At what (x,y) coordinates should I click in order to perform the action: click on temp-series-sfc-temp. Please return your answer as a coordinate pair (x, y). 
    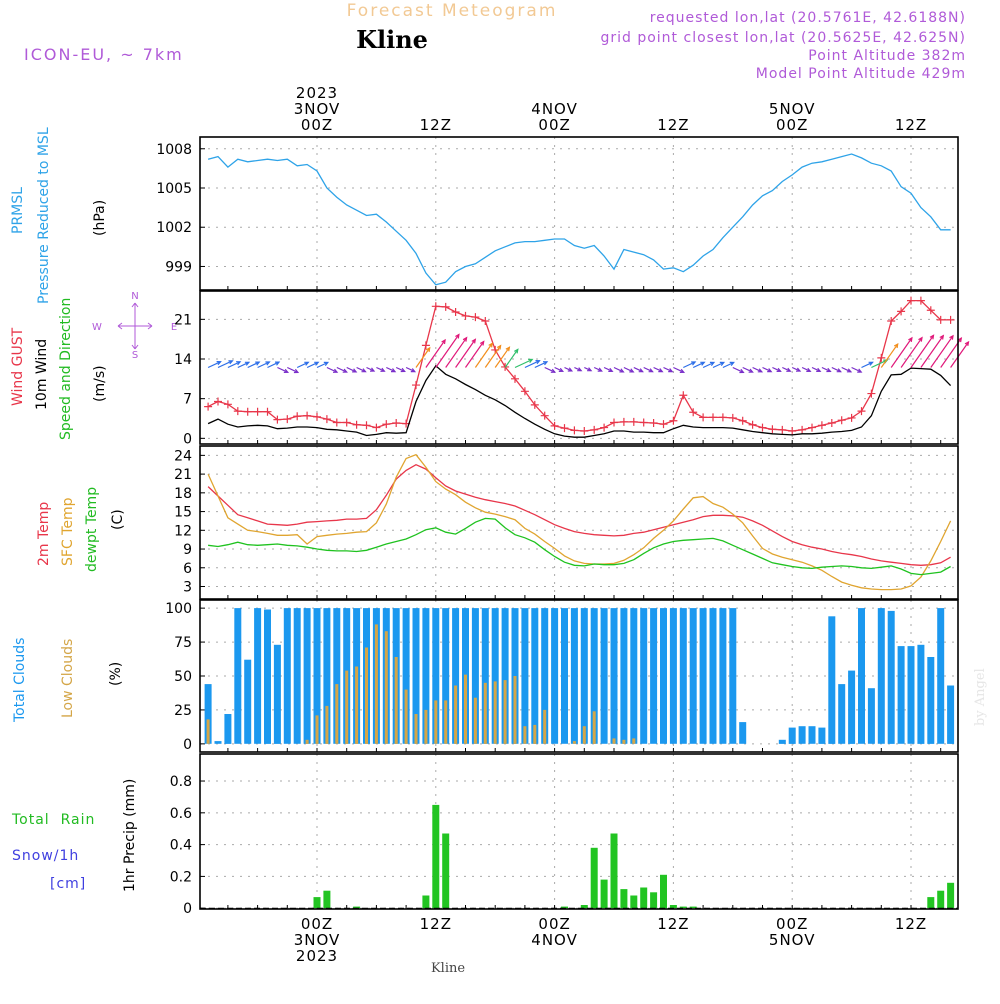
    Looking at the image, I should click on (579, 522).